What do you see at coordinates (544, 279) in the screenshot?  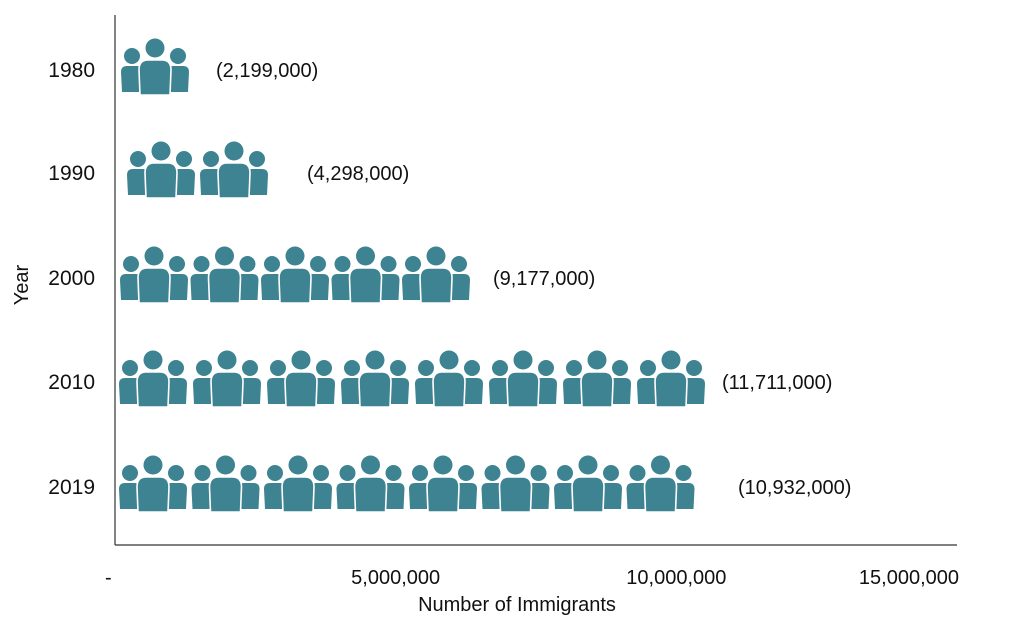 I see `value-label-2000: (9,177,000)` at bounding box center [544, 279].